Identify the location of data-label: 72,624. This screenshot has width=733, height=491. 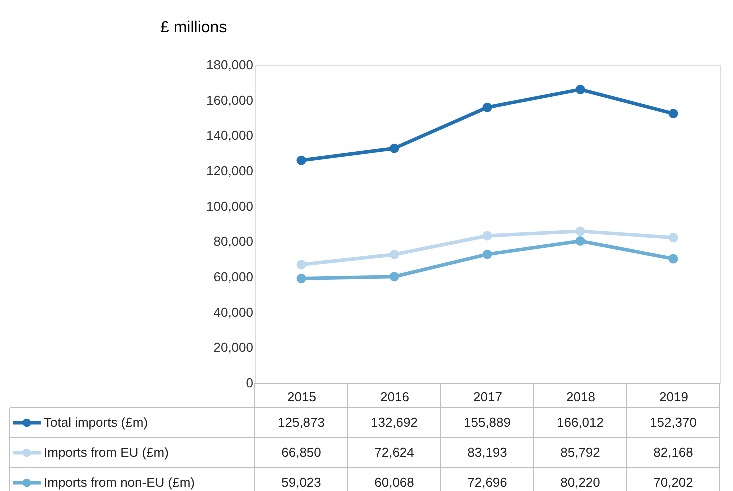
(394, 452).